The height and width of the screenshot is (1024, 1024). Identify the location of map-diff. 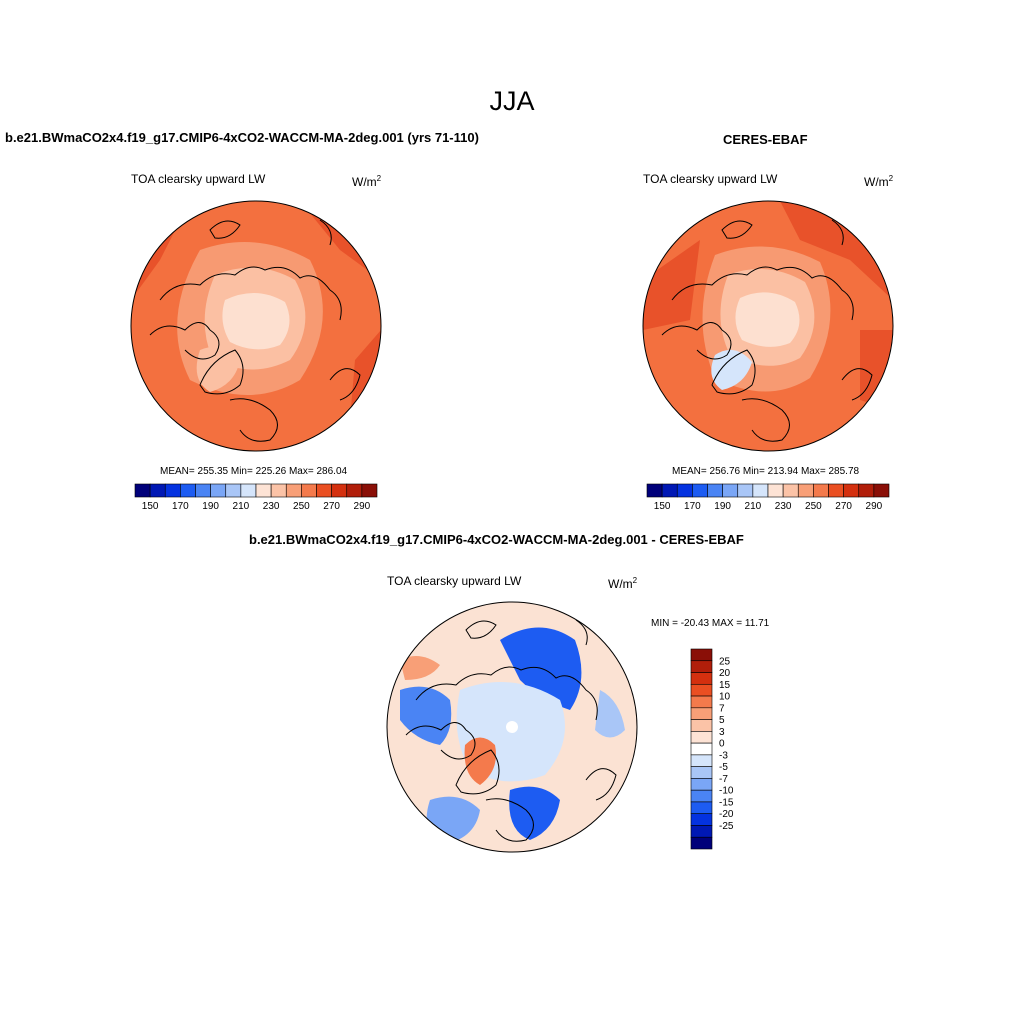
(512, 727).